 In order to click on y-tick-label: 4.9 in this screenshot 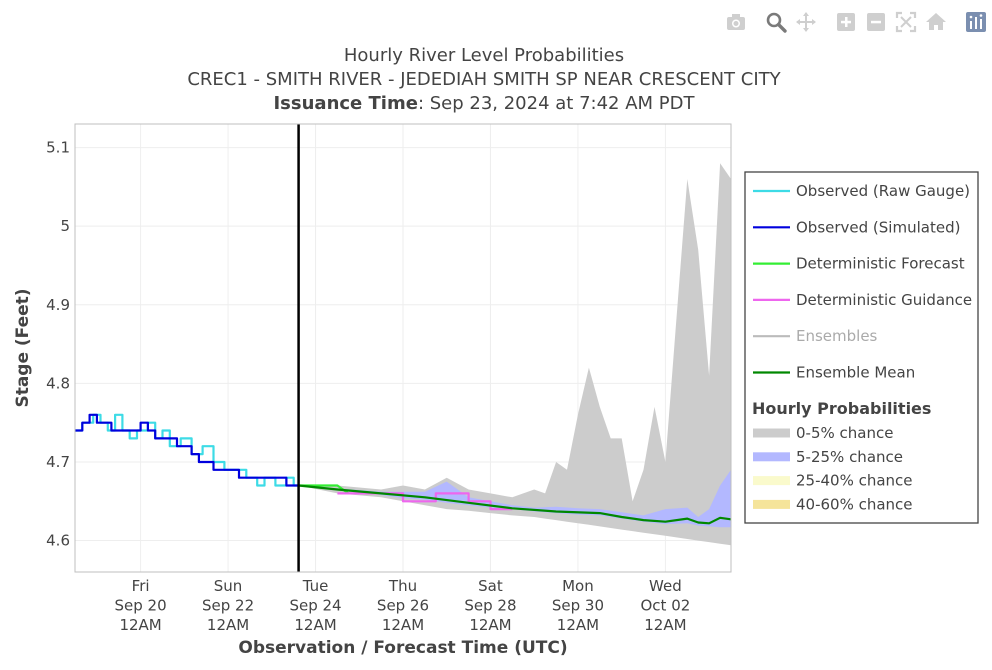, I will do `click(58, 305)`.